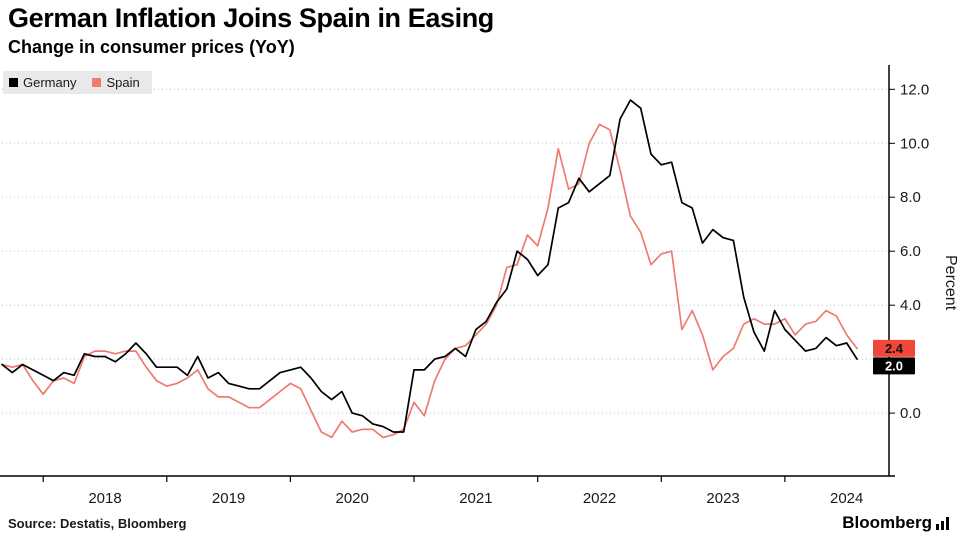 The height and width of the screenshot is (539, 959). I want to click on legend-label: Germany, so click(50, 82).